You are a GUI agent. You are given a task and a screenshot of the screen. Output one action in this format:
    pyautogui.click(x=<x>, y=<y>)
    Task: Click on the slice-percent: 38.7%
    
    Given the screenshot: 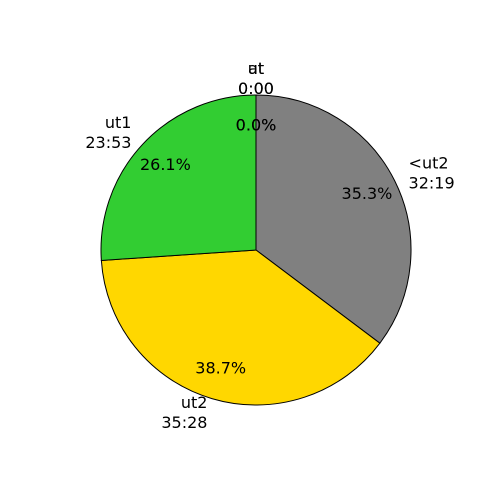 What is the action you would take?
    pyautogui.click(x=220, y=367)
    